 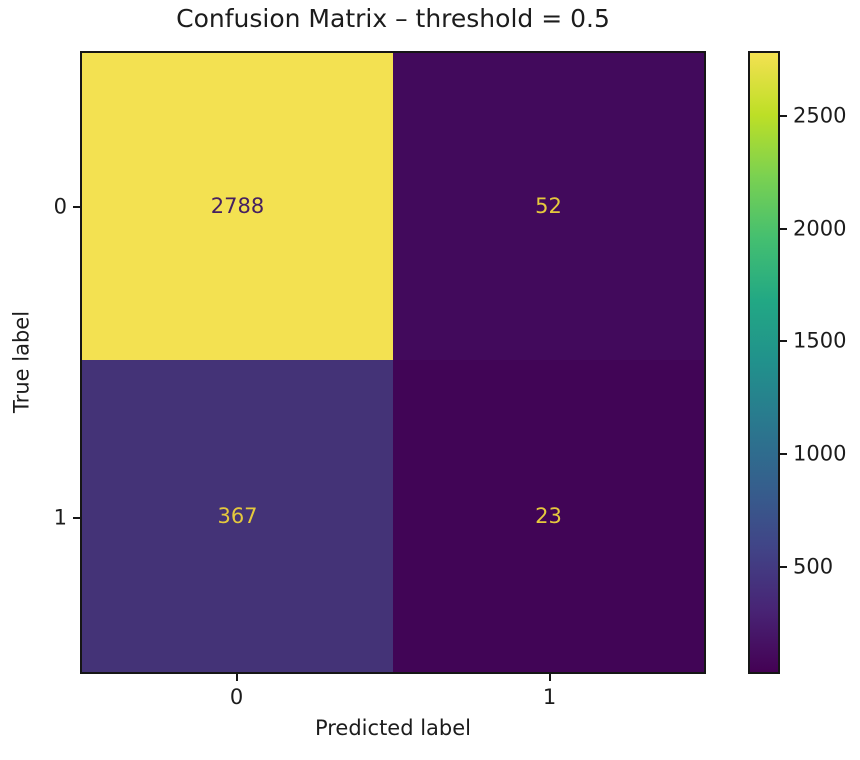 I want to click on x-axis-label: Predicted label, so click(x=393, y=728).